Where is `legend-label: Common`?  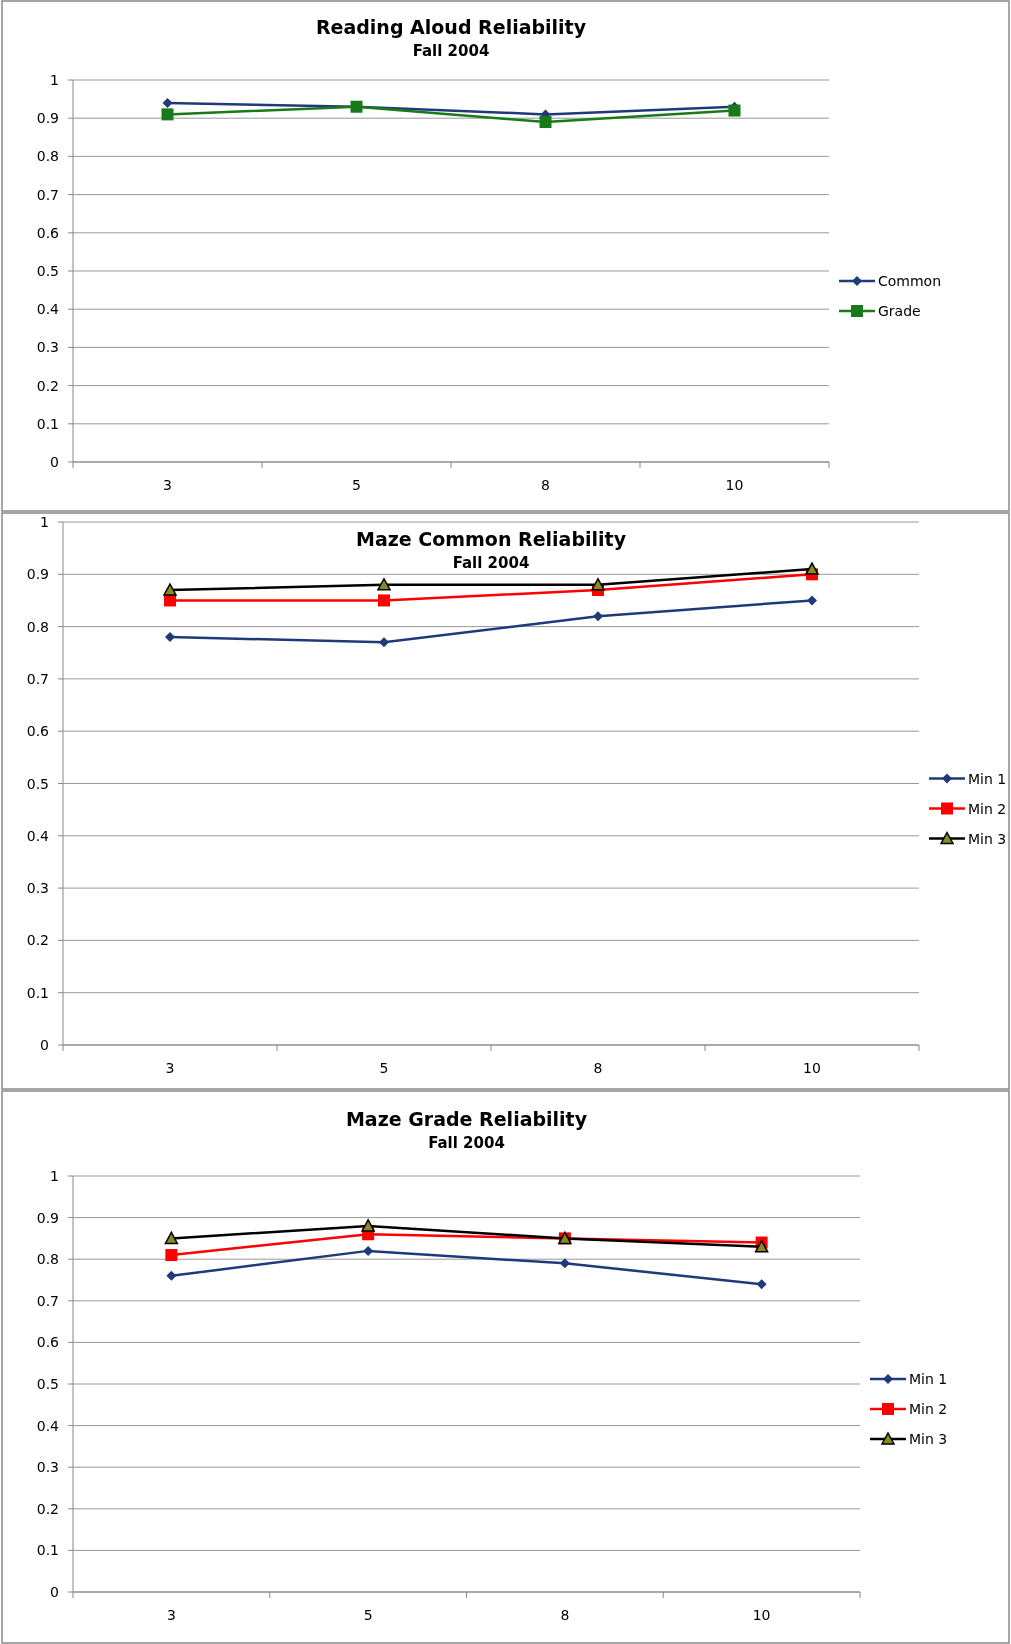
legend-label: Common is located at coordinates (910, 281).